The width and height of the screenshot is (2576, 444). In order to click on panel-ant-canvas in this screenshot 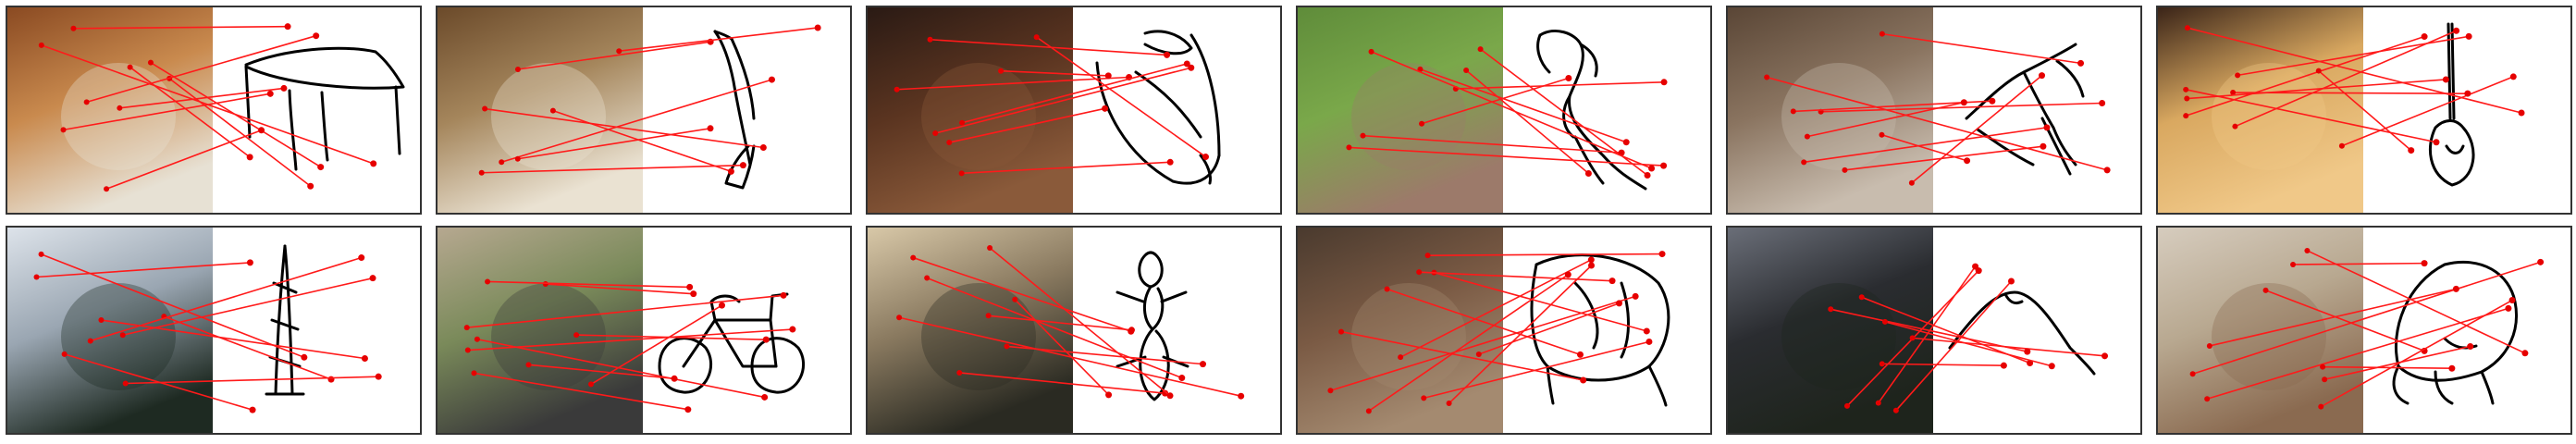, I will do `click(1074, 330)`.